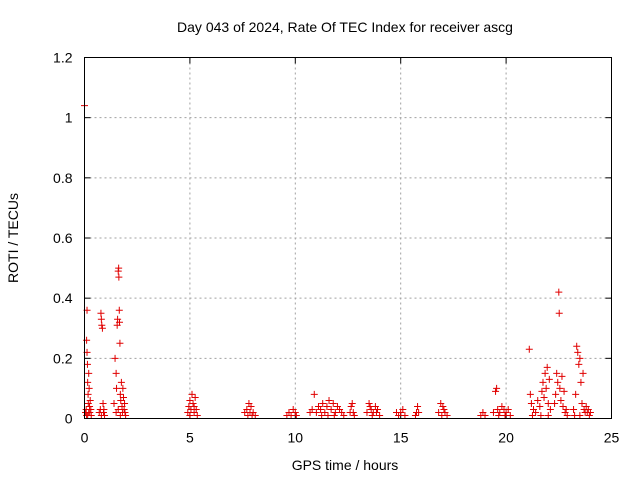  What do you see at coordinates (345, 465) in the screenshot?
I see `x-axis-label: GPS time / hours` at bounding box center [345, 465].